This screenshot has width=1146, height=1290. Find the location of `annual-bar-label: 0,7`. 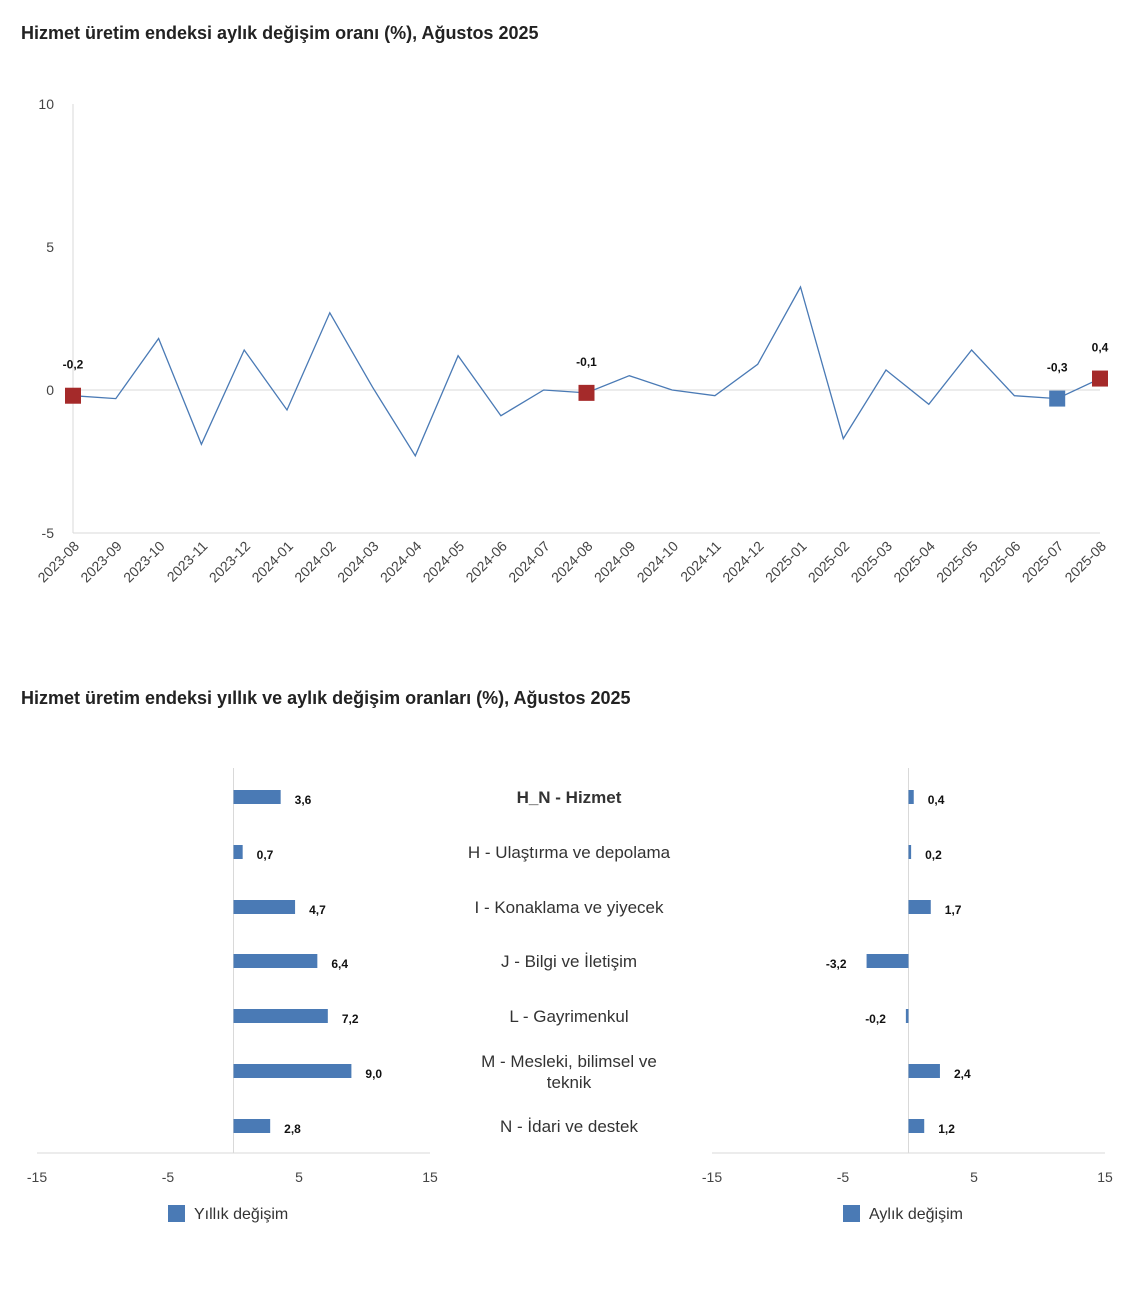

annual-bar-label: 0,7 is located at coordinates (265, 855).